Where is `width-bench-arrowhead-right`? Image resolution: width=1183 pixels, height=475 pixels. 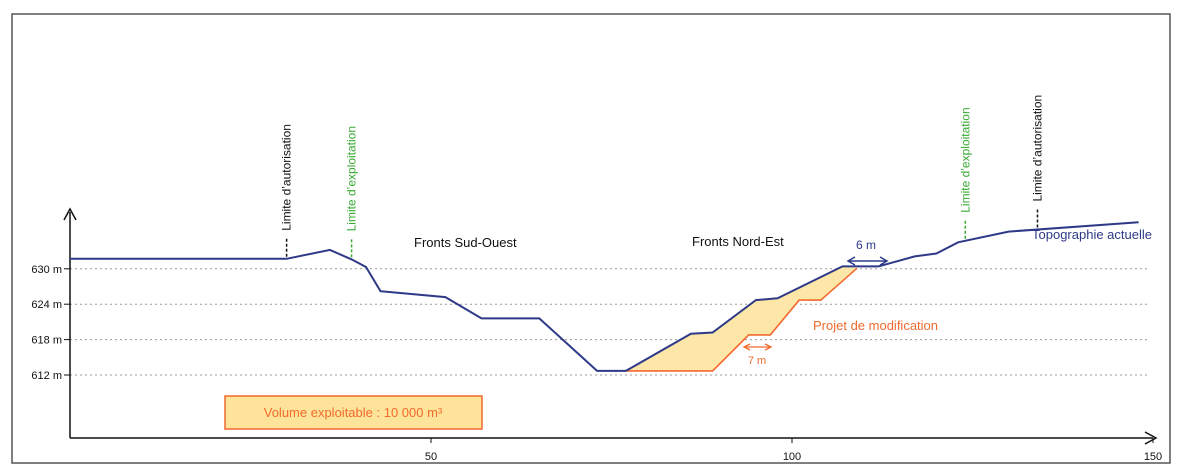
width-bench-arrowhead-right is located at coordinates (768, 347).